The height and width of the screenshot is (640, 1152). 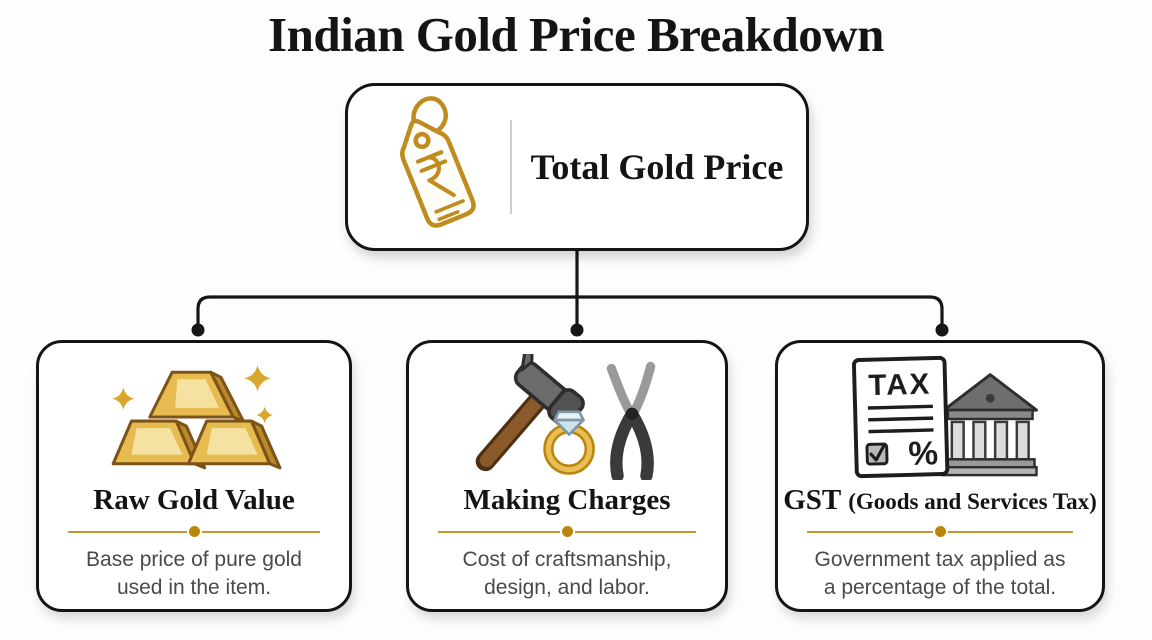 What do you see at coordinates (577, 330) in the screenshot?
I see `connector-dot-center` at bounding box center [577, 330].